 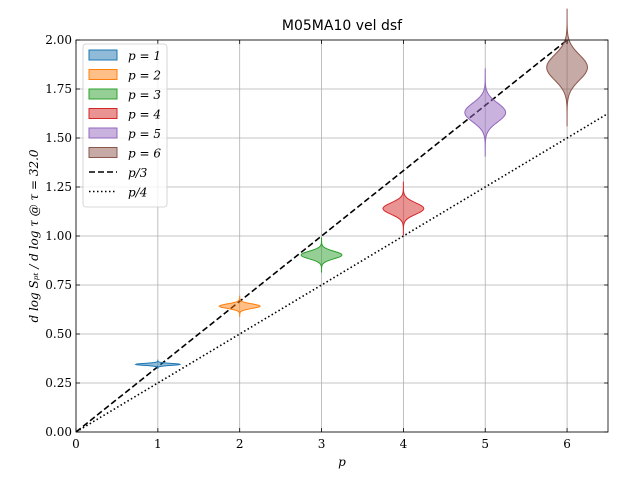 What do you see at coordinates (158, 444) in the screenshot?
I see `x-tick-label: 1` at bounding box center [158, 444].